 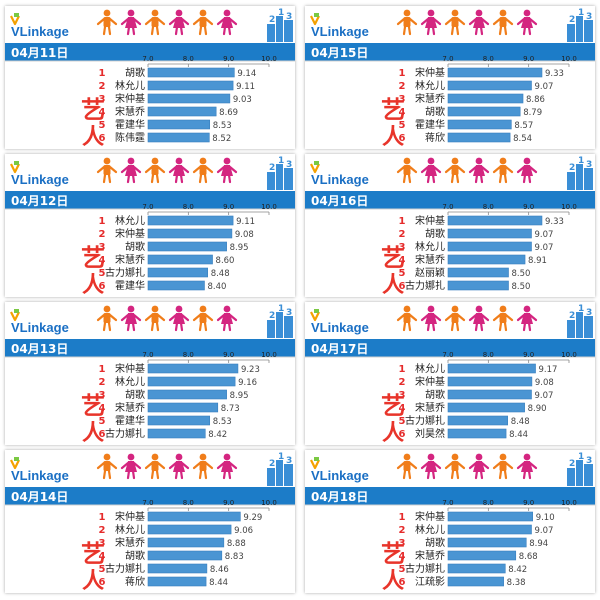 I want to click on score-label: 8.53, so click(x=222, y=126).